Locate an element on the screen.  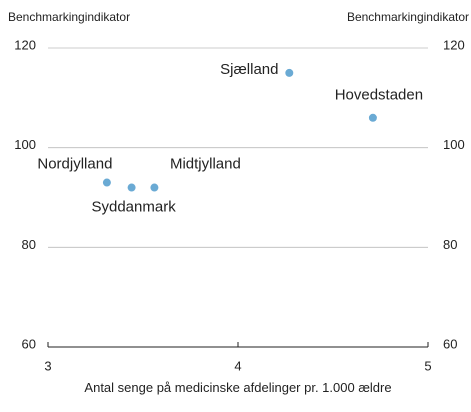
y2-tick-label: 120 is located at coordinates (454, 44).